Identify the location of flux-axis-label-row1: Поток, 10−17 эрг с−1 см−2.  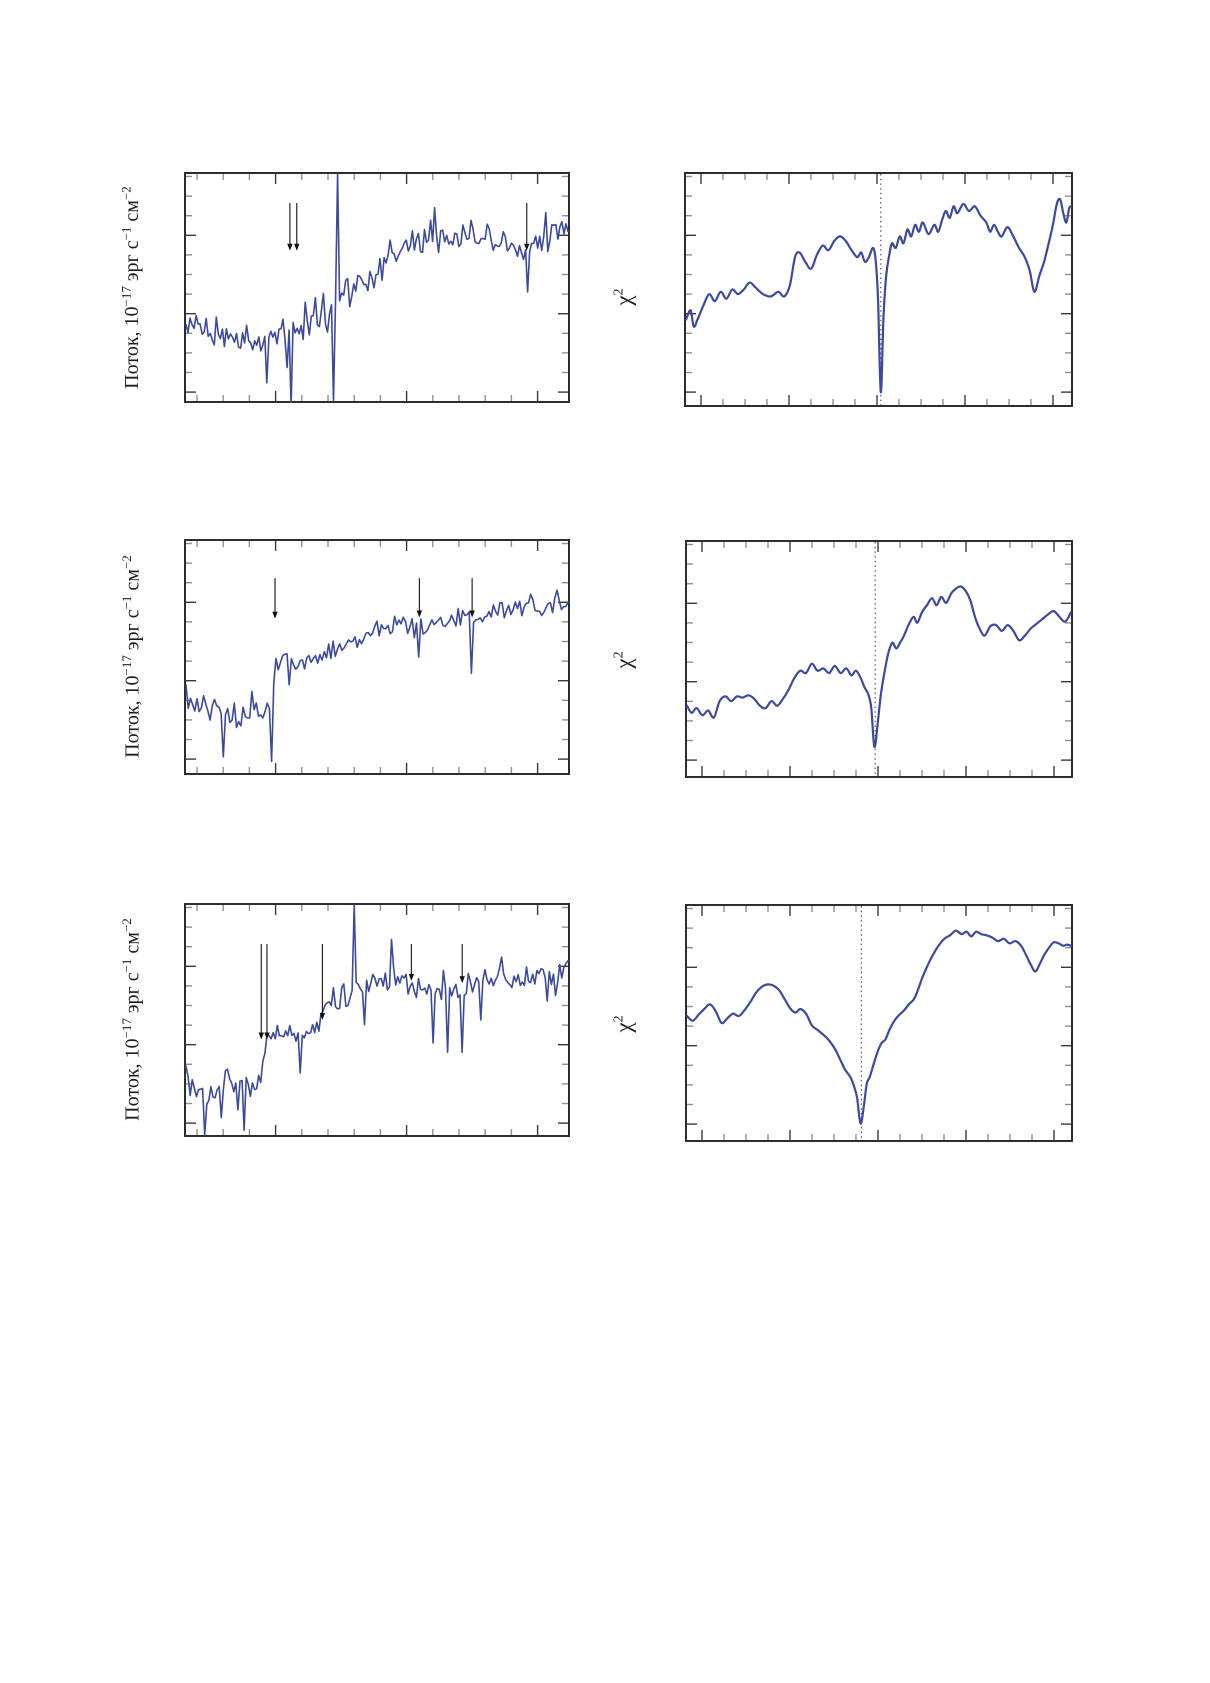
(130, 287).